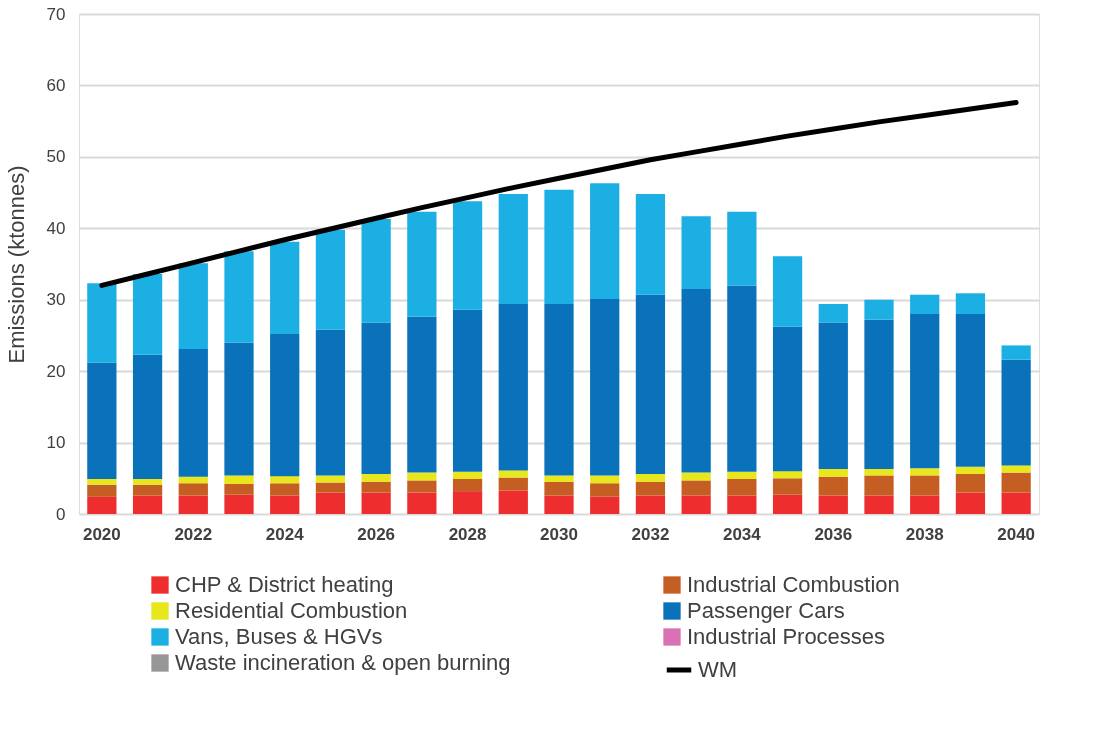  Describe the element at coordinates (742, 534) in the screenshot. I see `x-tick-label: 2034` at that location.